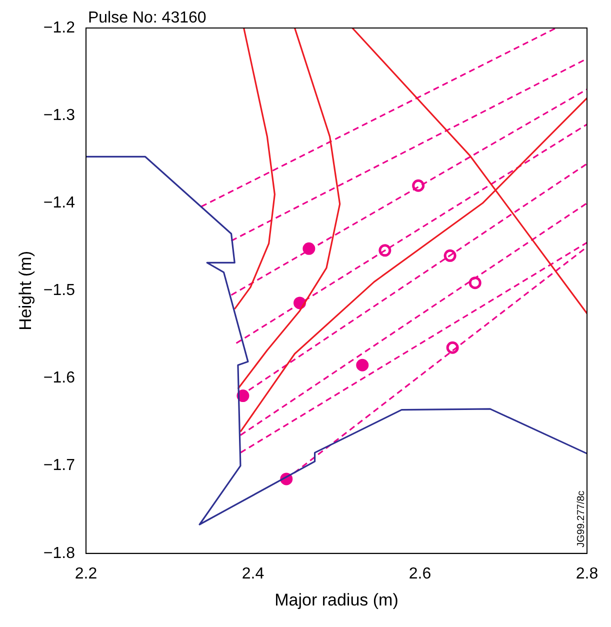 The height and width of the screenshot is (627, 611). What do you see at coordinates (25, 290) in the screenshot?
I see `y-axis-title: Height (m)` at bounding box center [25, 290].